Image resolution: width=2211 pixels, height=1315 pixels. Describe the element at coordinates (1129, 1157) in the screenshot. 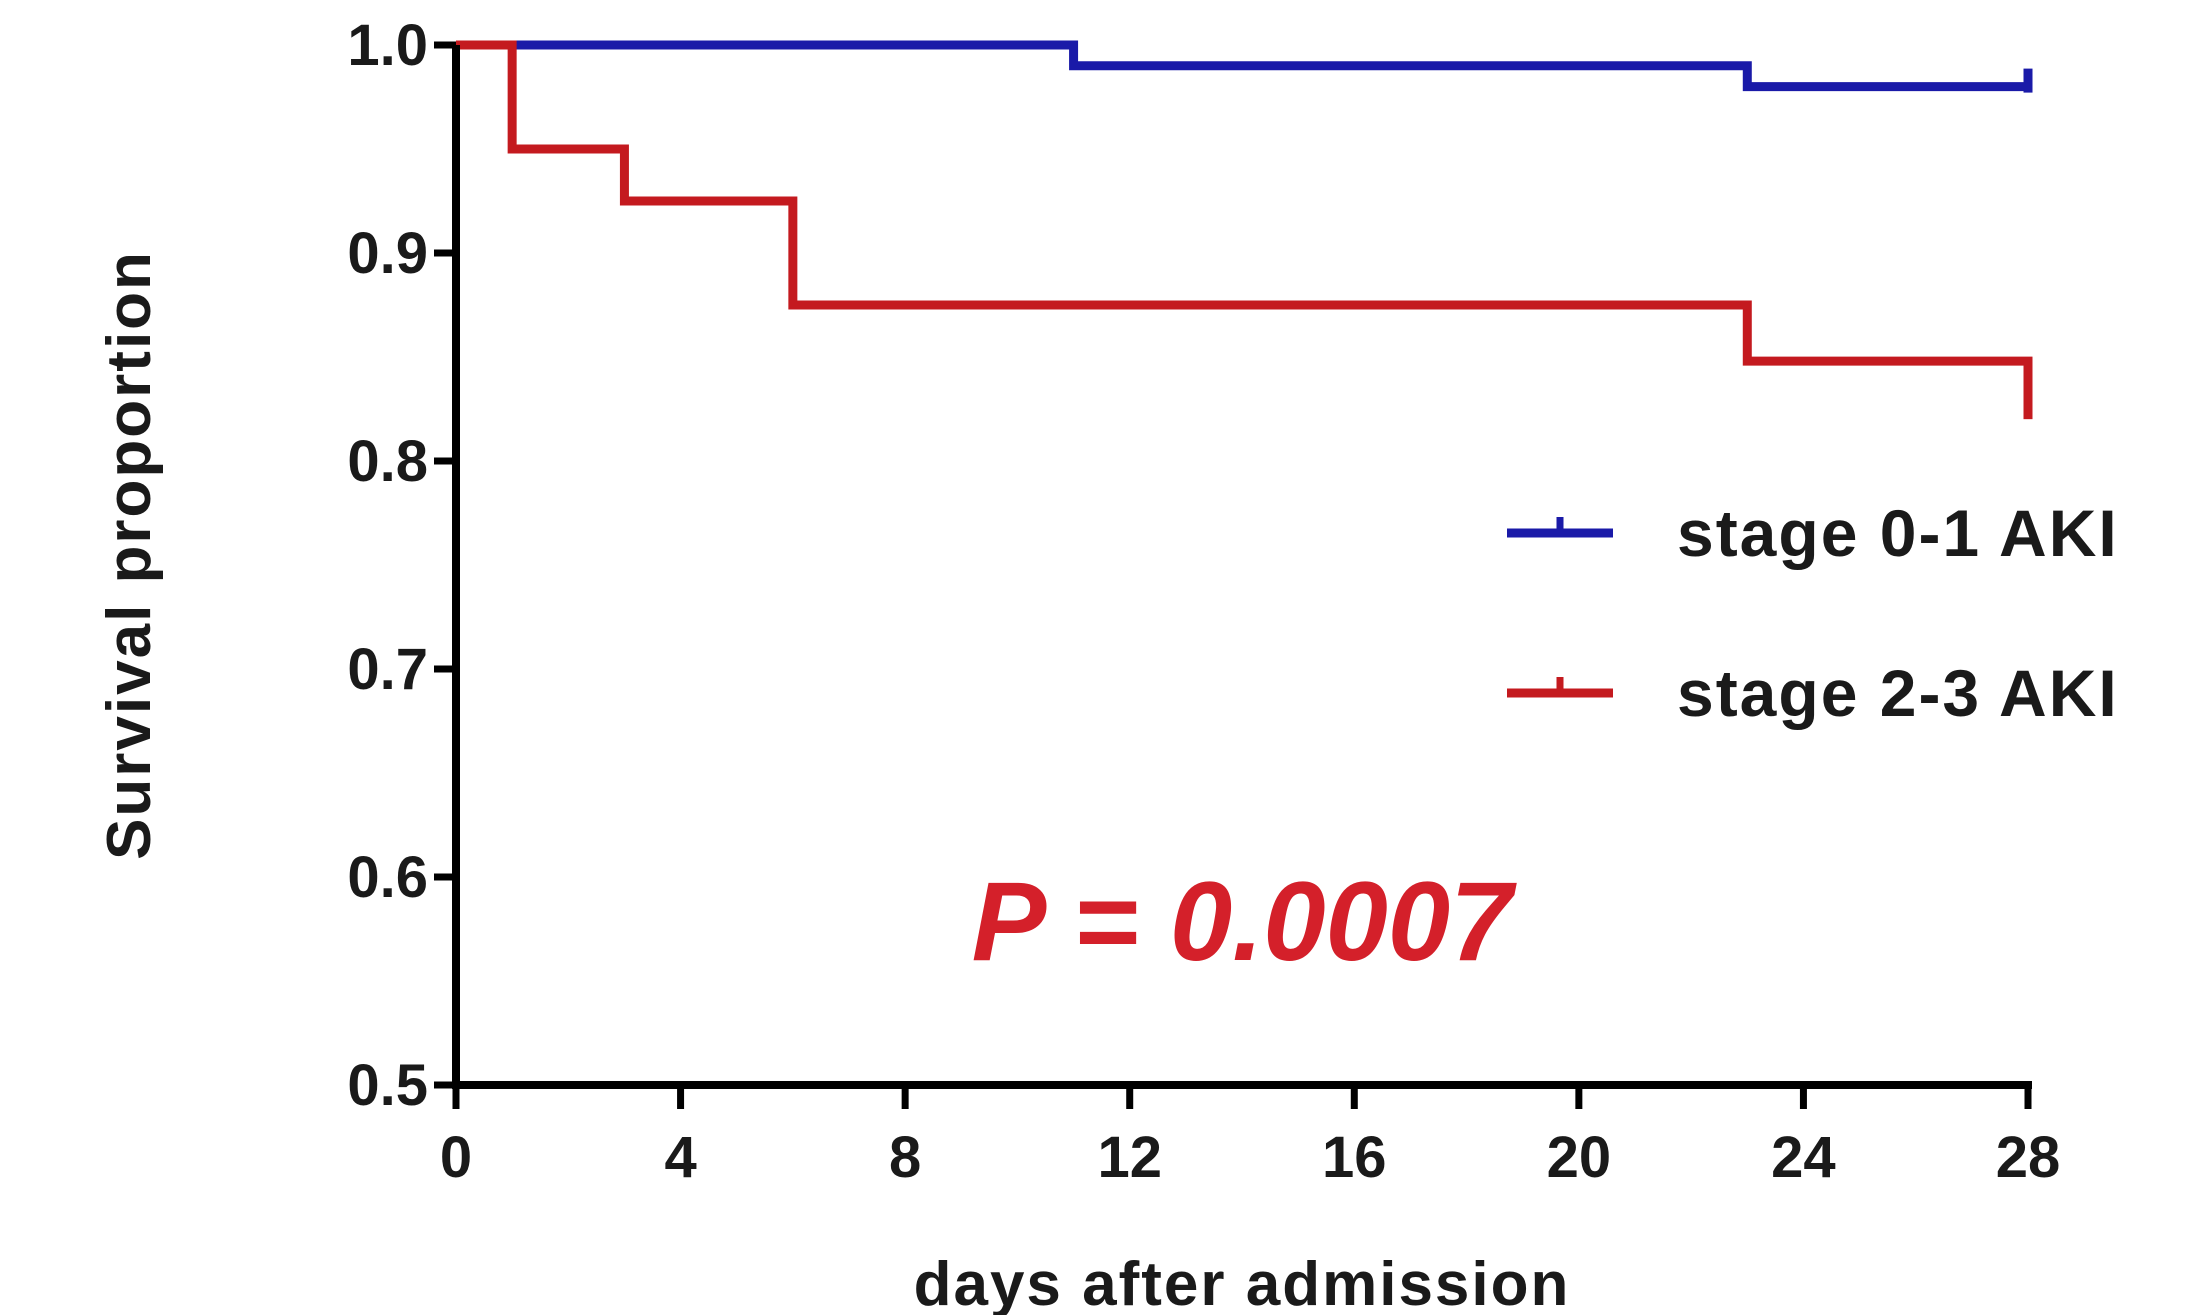

I see `x-tick-label: 12` at that location.